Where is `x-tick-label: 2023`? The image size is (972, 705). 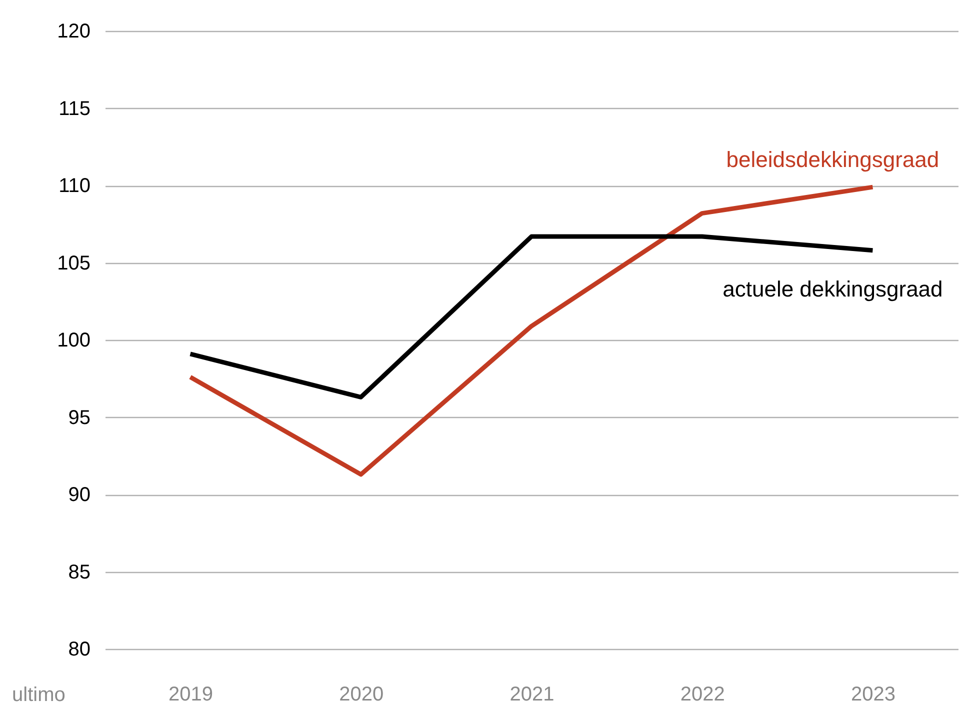
x-tick-label: 2023 is located at coordinates (873, 694).